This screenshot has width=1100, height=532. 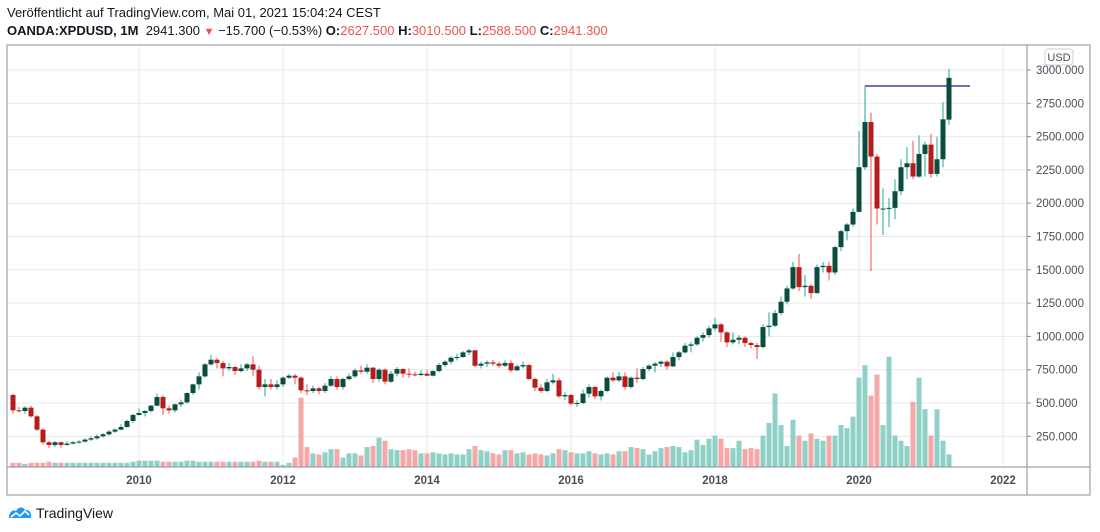 I want to click on price-tick-label: 2250.000, so click(x=1060, y=171).